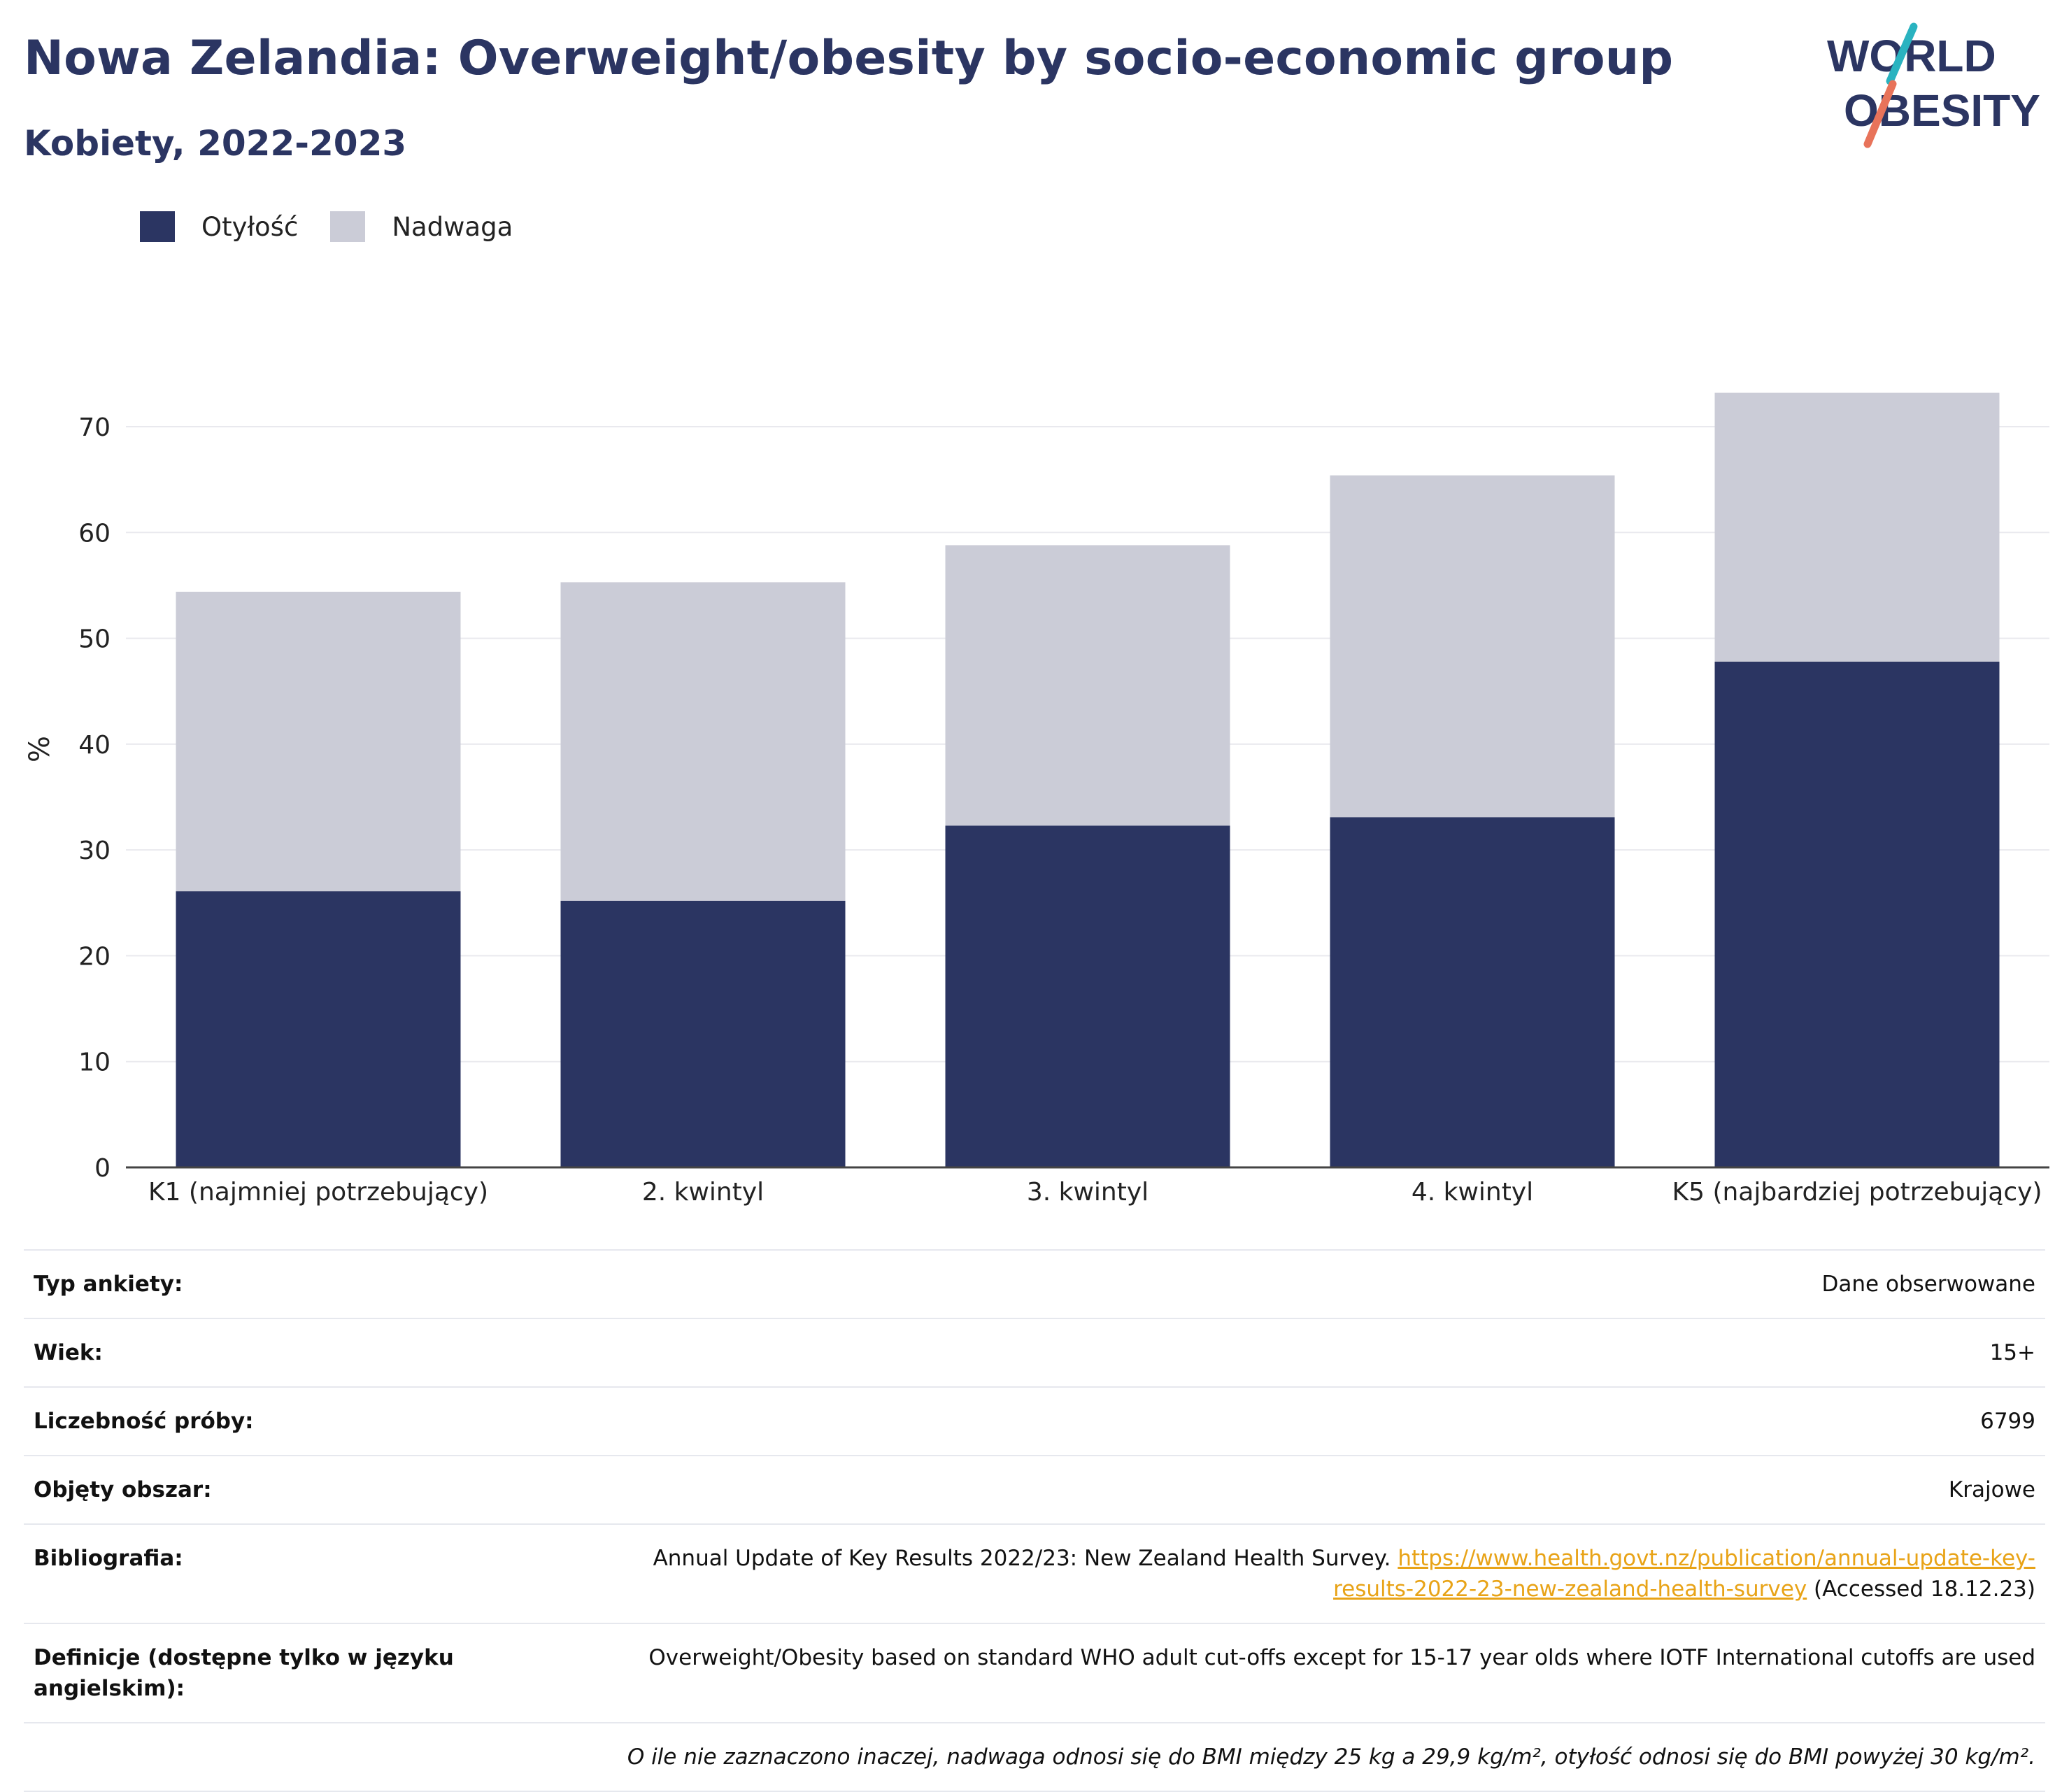 This screenshot has height=1792, width=2069. I want to click on x-tick-label: K1 (najmniej potrzebujący), so click(318, 1192).